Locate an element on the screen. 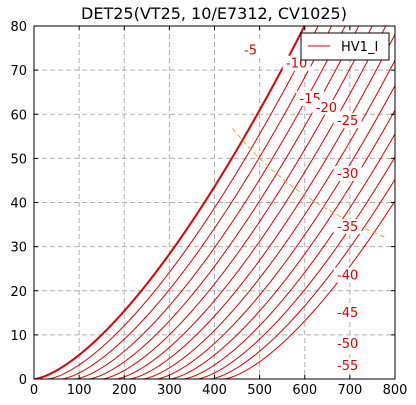 This screenshot has height=405, width=416. x-tick-label: 0 is located at coordinates (34, 390).